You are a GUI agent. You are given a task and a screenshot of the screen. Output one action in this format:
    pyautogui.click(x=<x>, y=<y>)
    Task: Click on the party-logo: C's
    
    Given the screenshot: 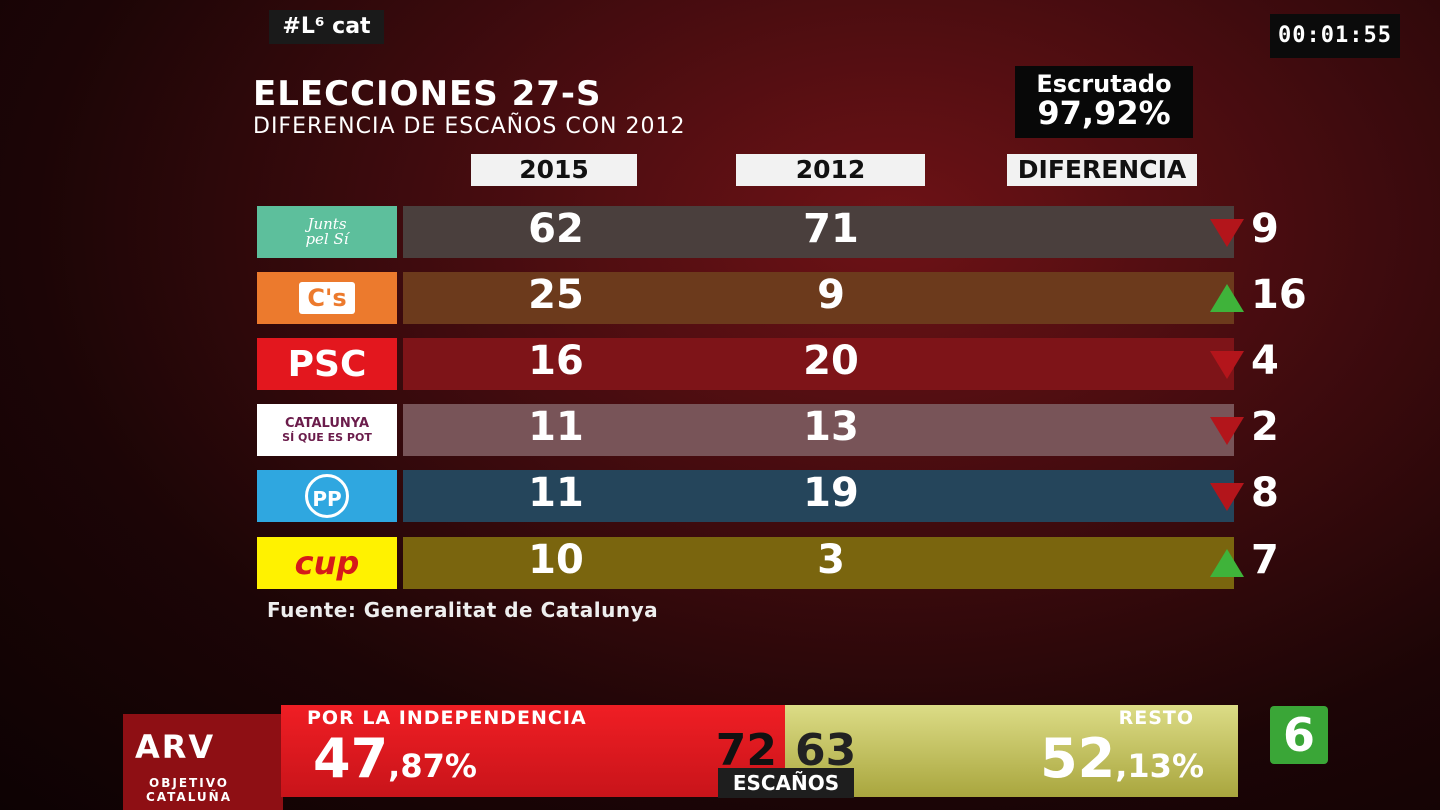 What is the action you would take?
    pyautogui.click(x=327, y=298)
    